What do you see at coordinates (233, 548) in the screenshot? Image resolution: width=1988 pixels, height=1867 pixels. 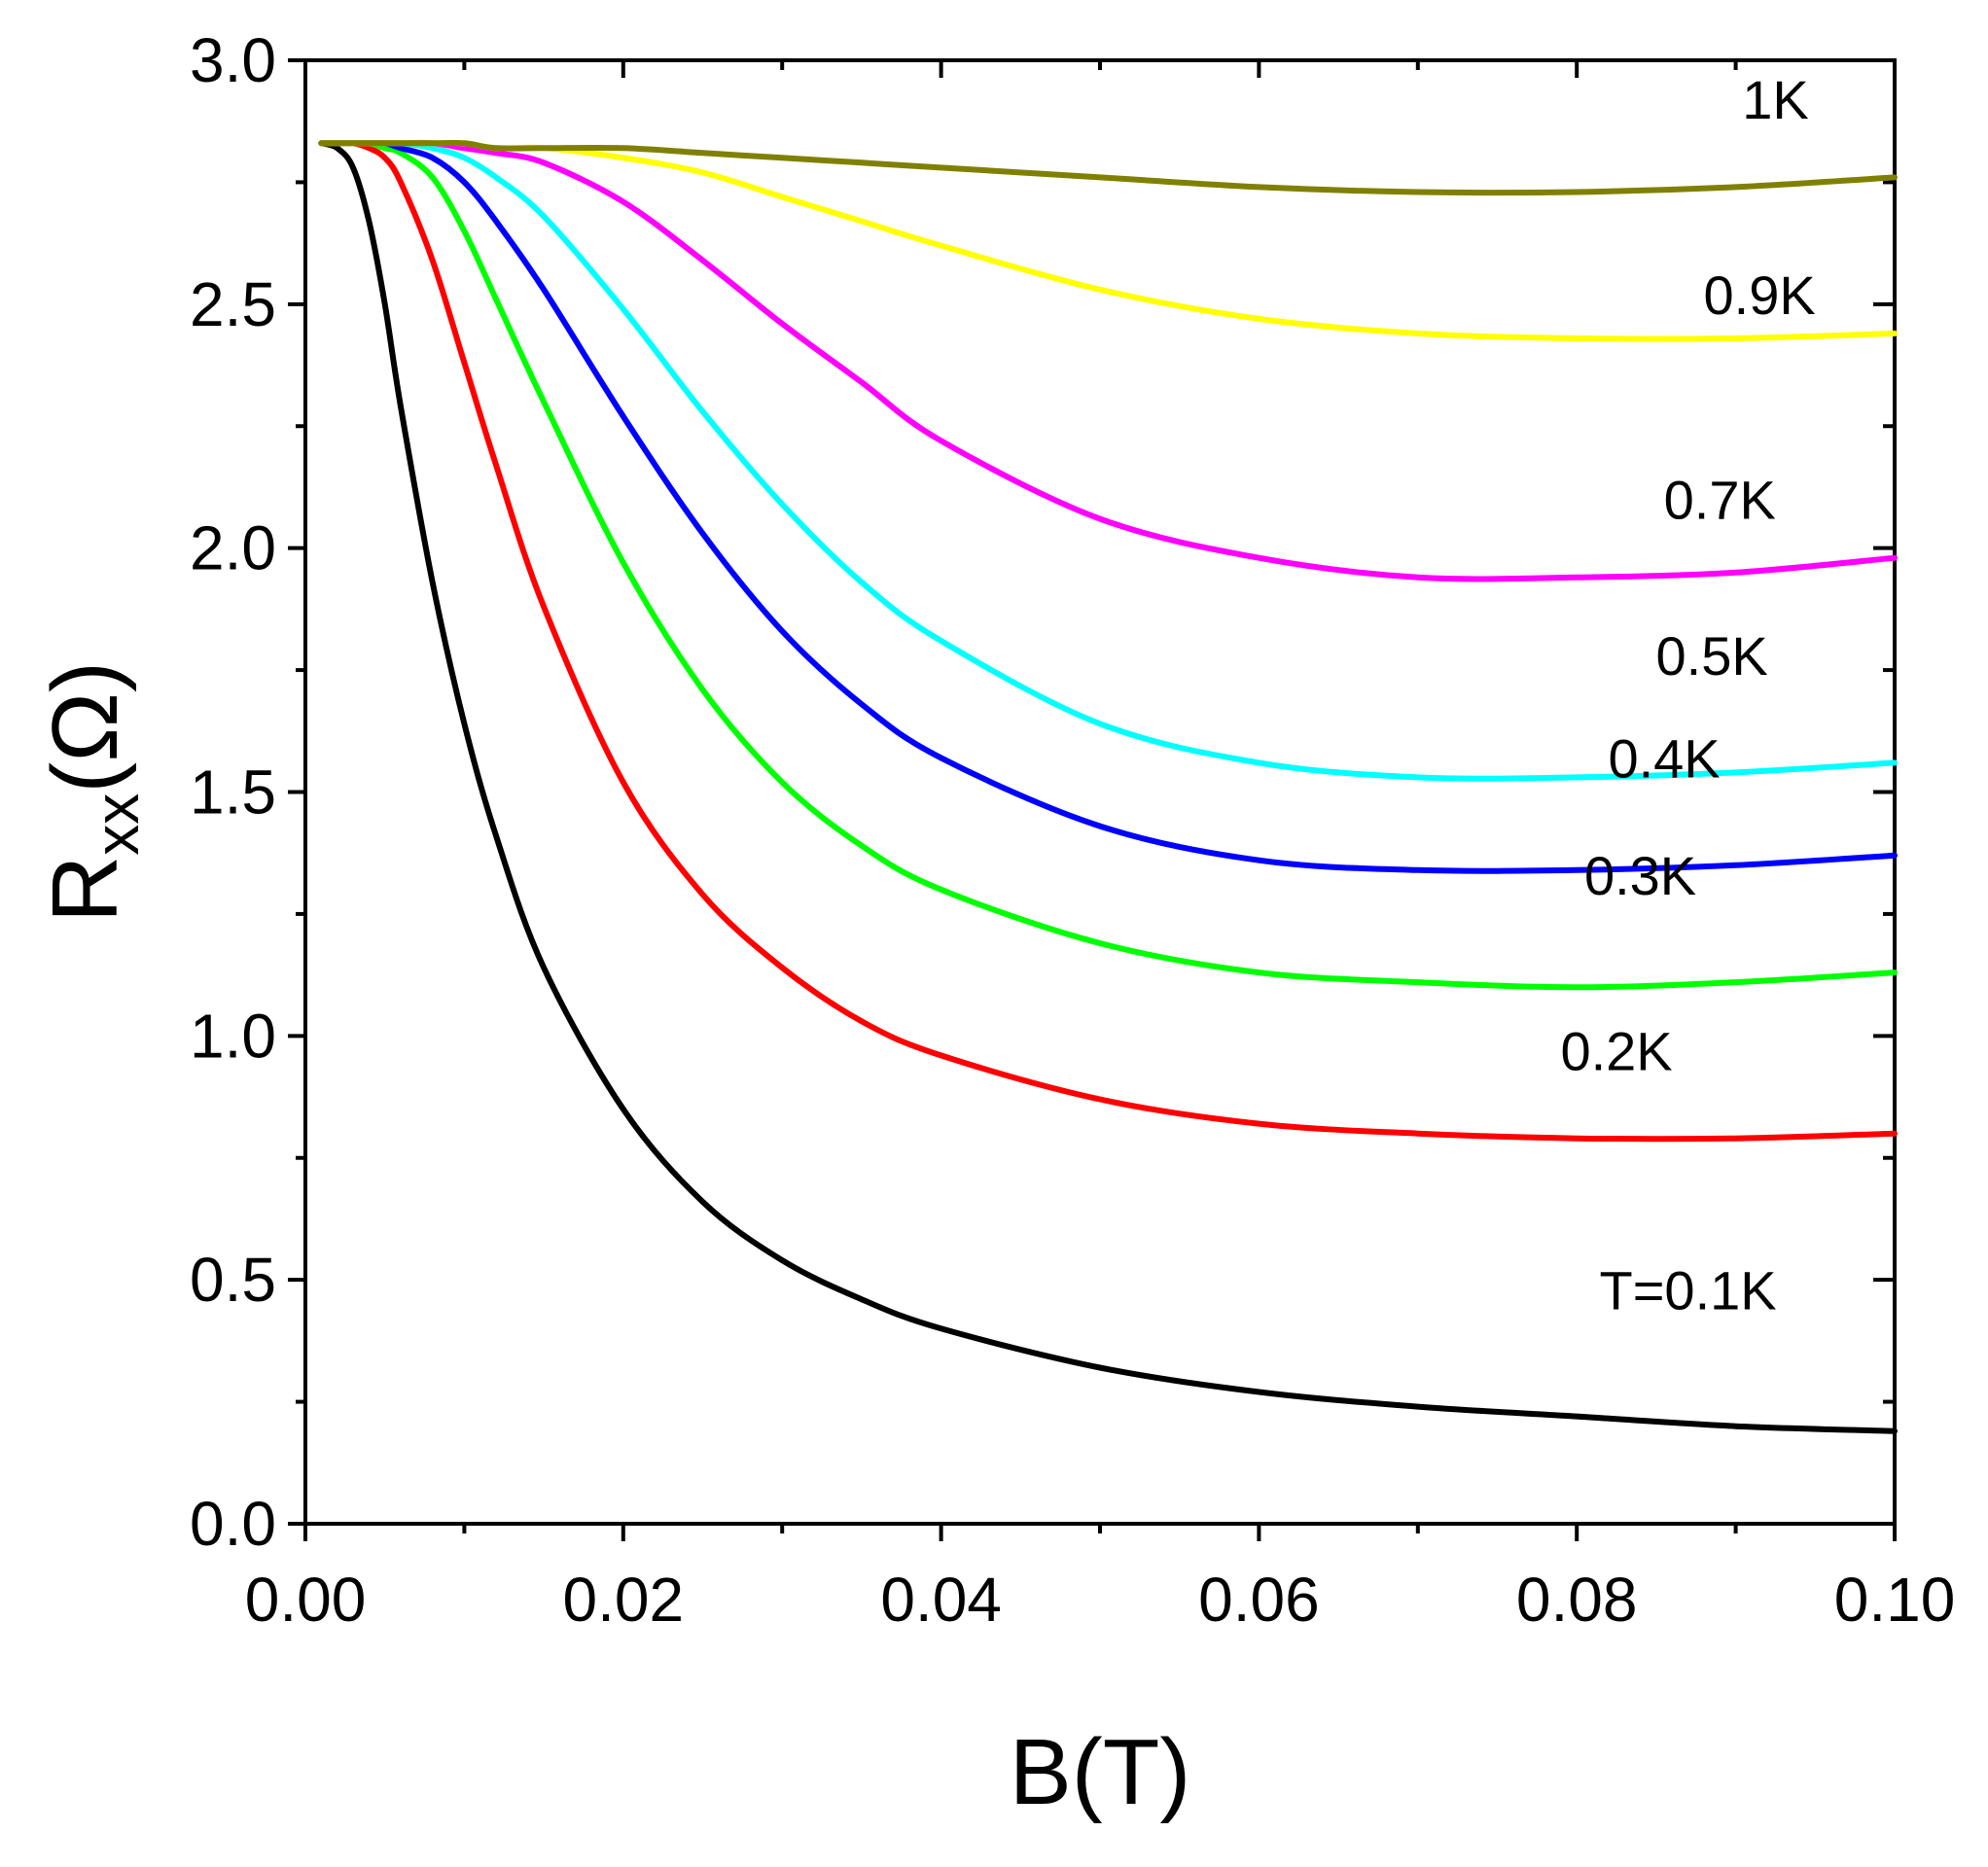 I see `y-tick-label: 2.0` at bounding box center [233, 548].